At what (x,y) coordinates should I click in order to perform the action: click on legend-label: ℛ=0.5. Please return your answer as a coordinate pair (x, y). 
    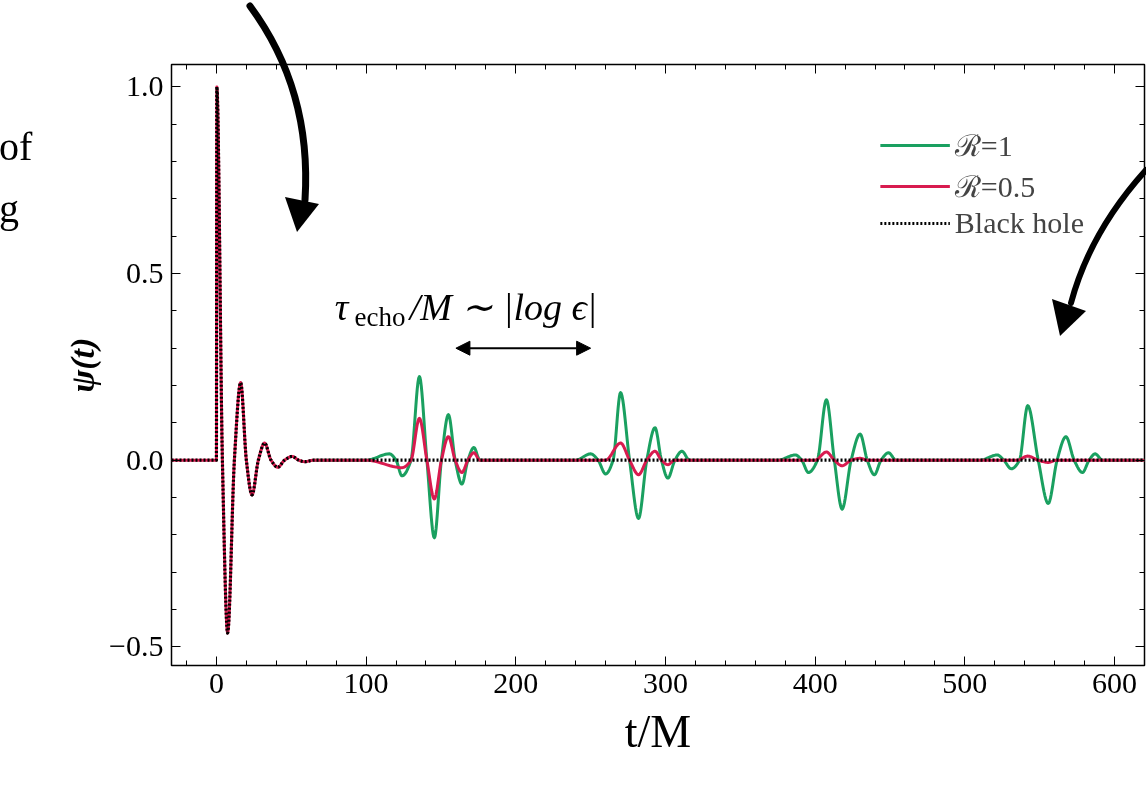
    Looking at the image, I should click on (995, 187).